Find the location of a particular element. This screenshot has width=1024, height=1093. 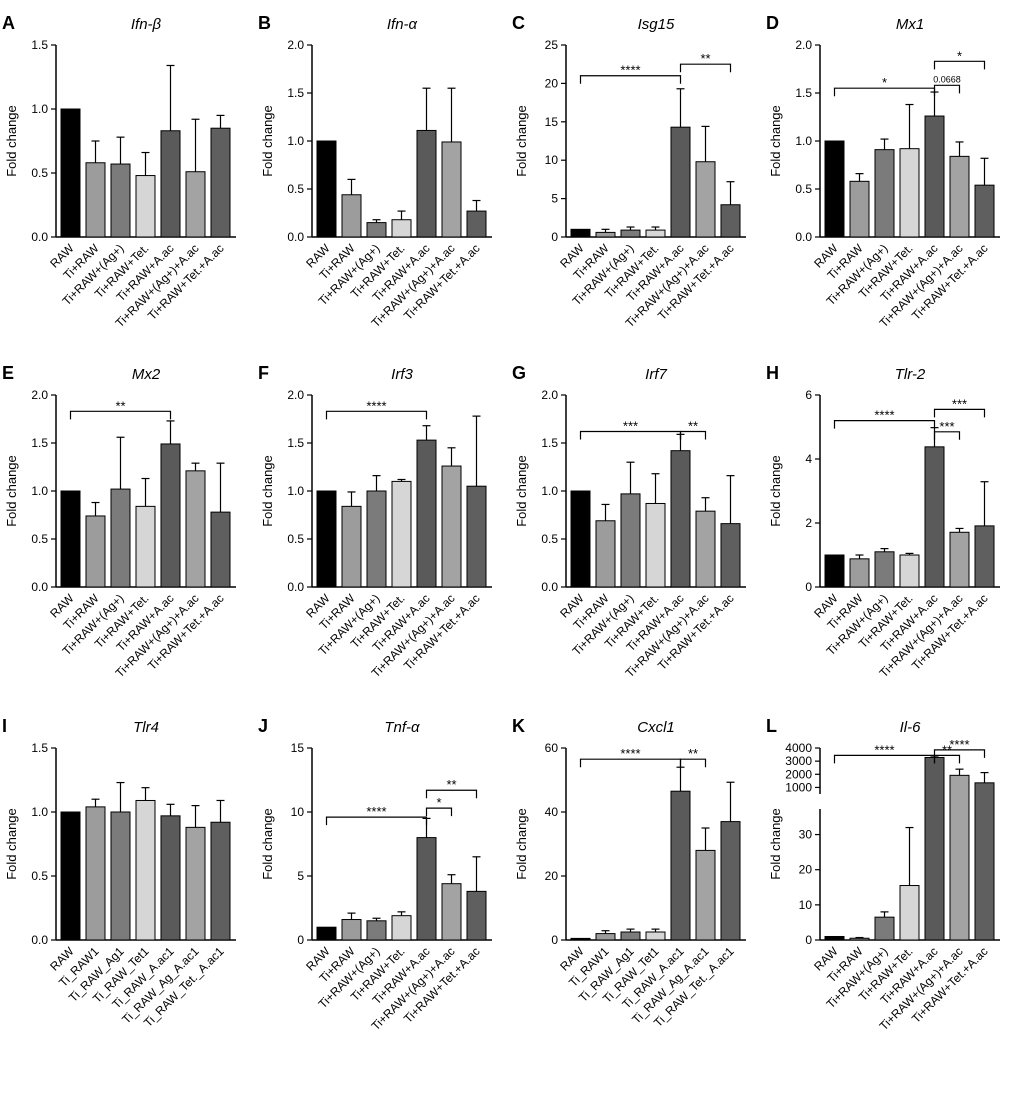

panel-letter: I is located at coordinates (4, 726).